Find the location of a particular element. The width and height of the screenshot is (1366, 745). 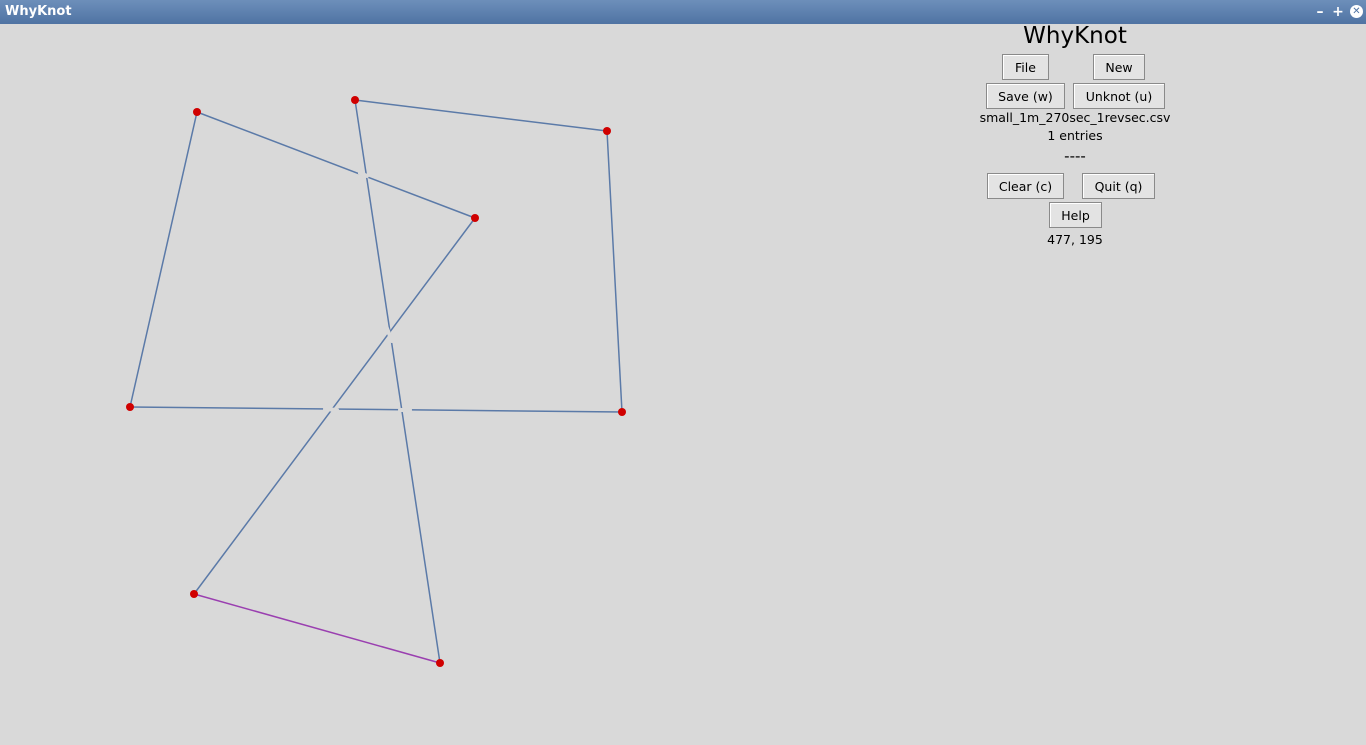

clear-button: Clear (c) is located at coordinates (1025, 186).